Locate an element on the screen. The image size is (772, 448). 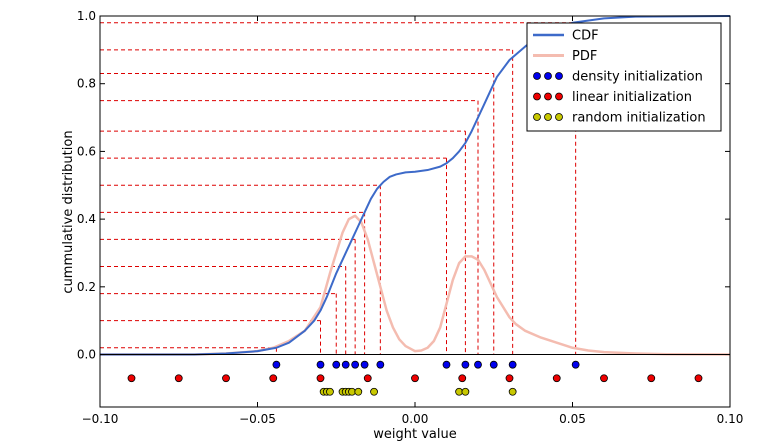
y-tick-label-0: 0.0 is located at coordinates (86, 355).